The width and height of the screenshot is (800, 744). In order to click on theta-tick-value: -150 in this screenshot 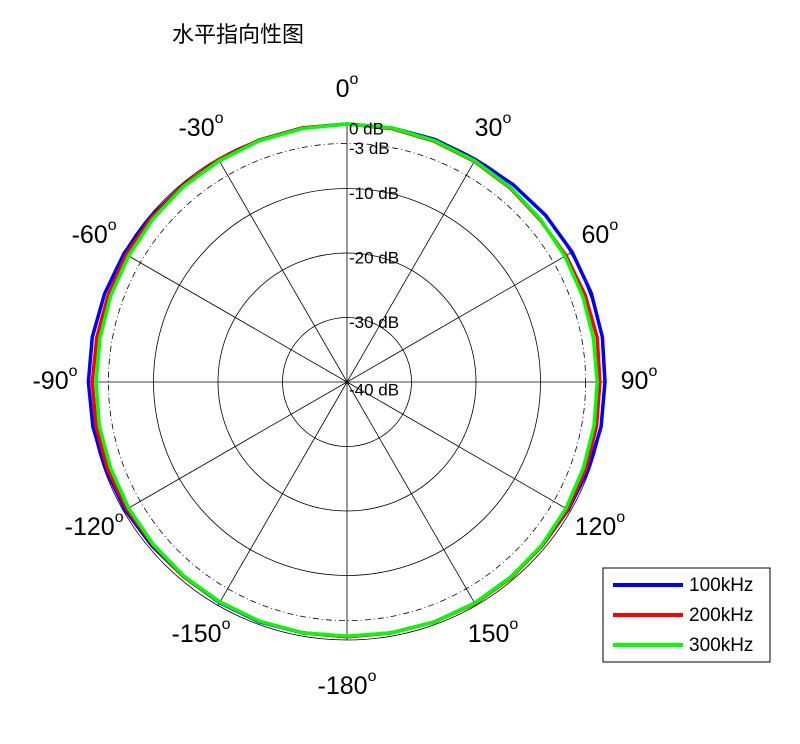, I will do `click(197, 633)`.